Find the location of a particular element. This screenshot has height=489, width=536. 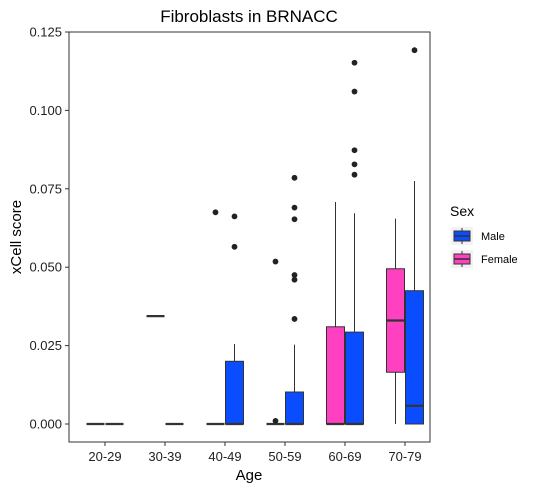

legend: Sex Male Female is located at coordinates (484, 235).